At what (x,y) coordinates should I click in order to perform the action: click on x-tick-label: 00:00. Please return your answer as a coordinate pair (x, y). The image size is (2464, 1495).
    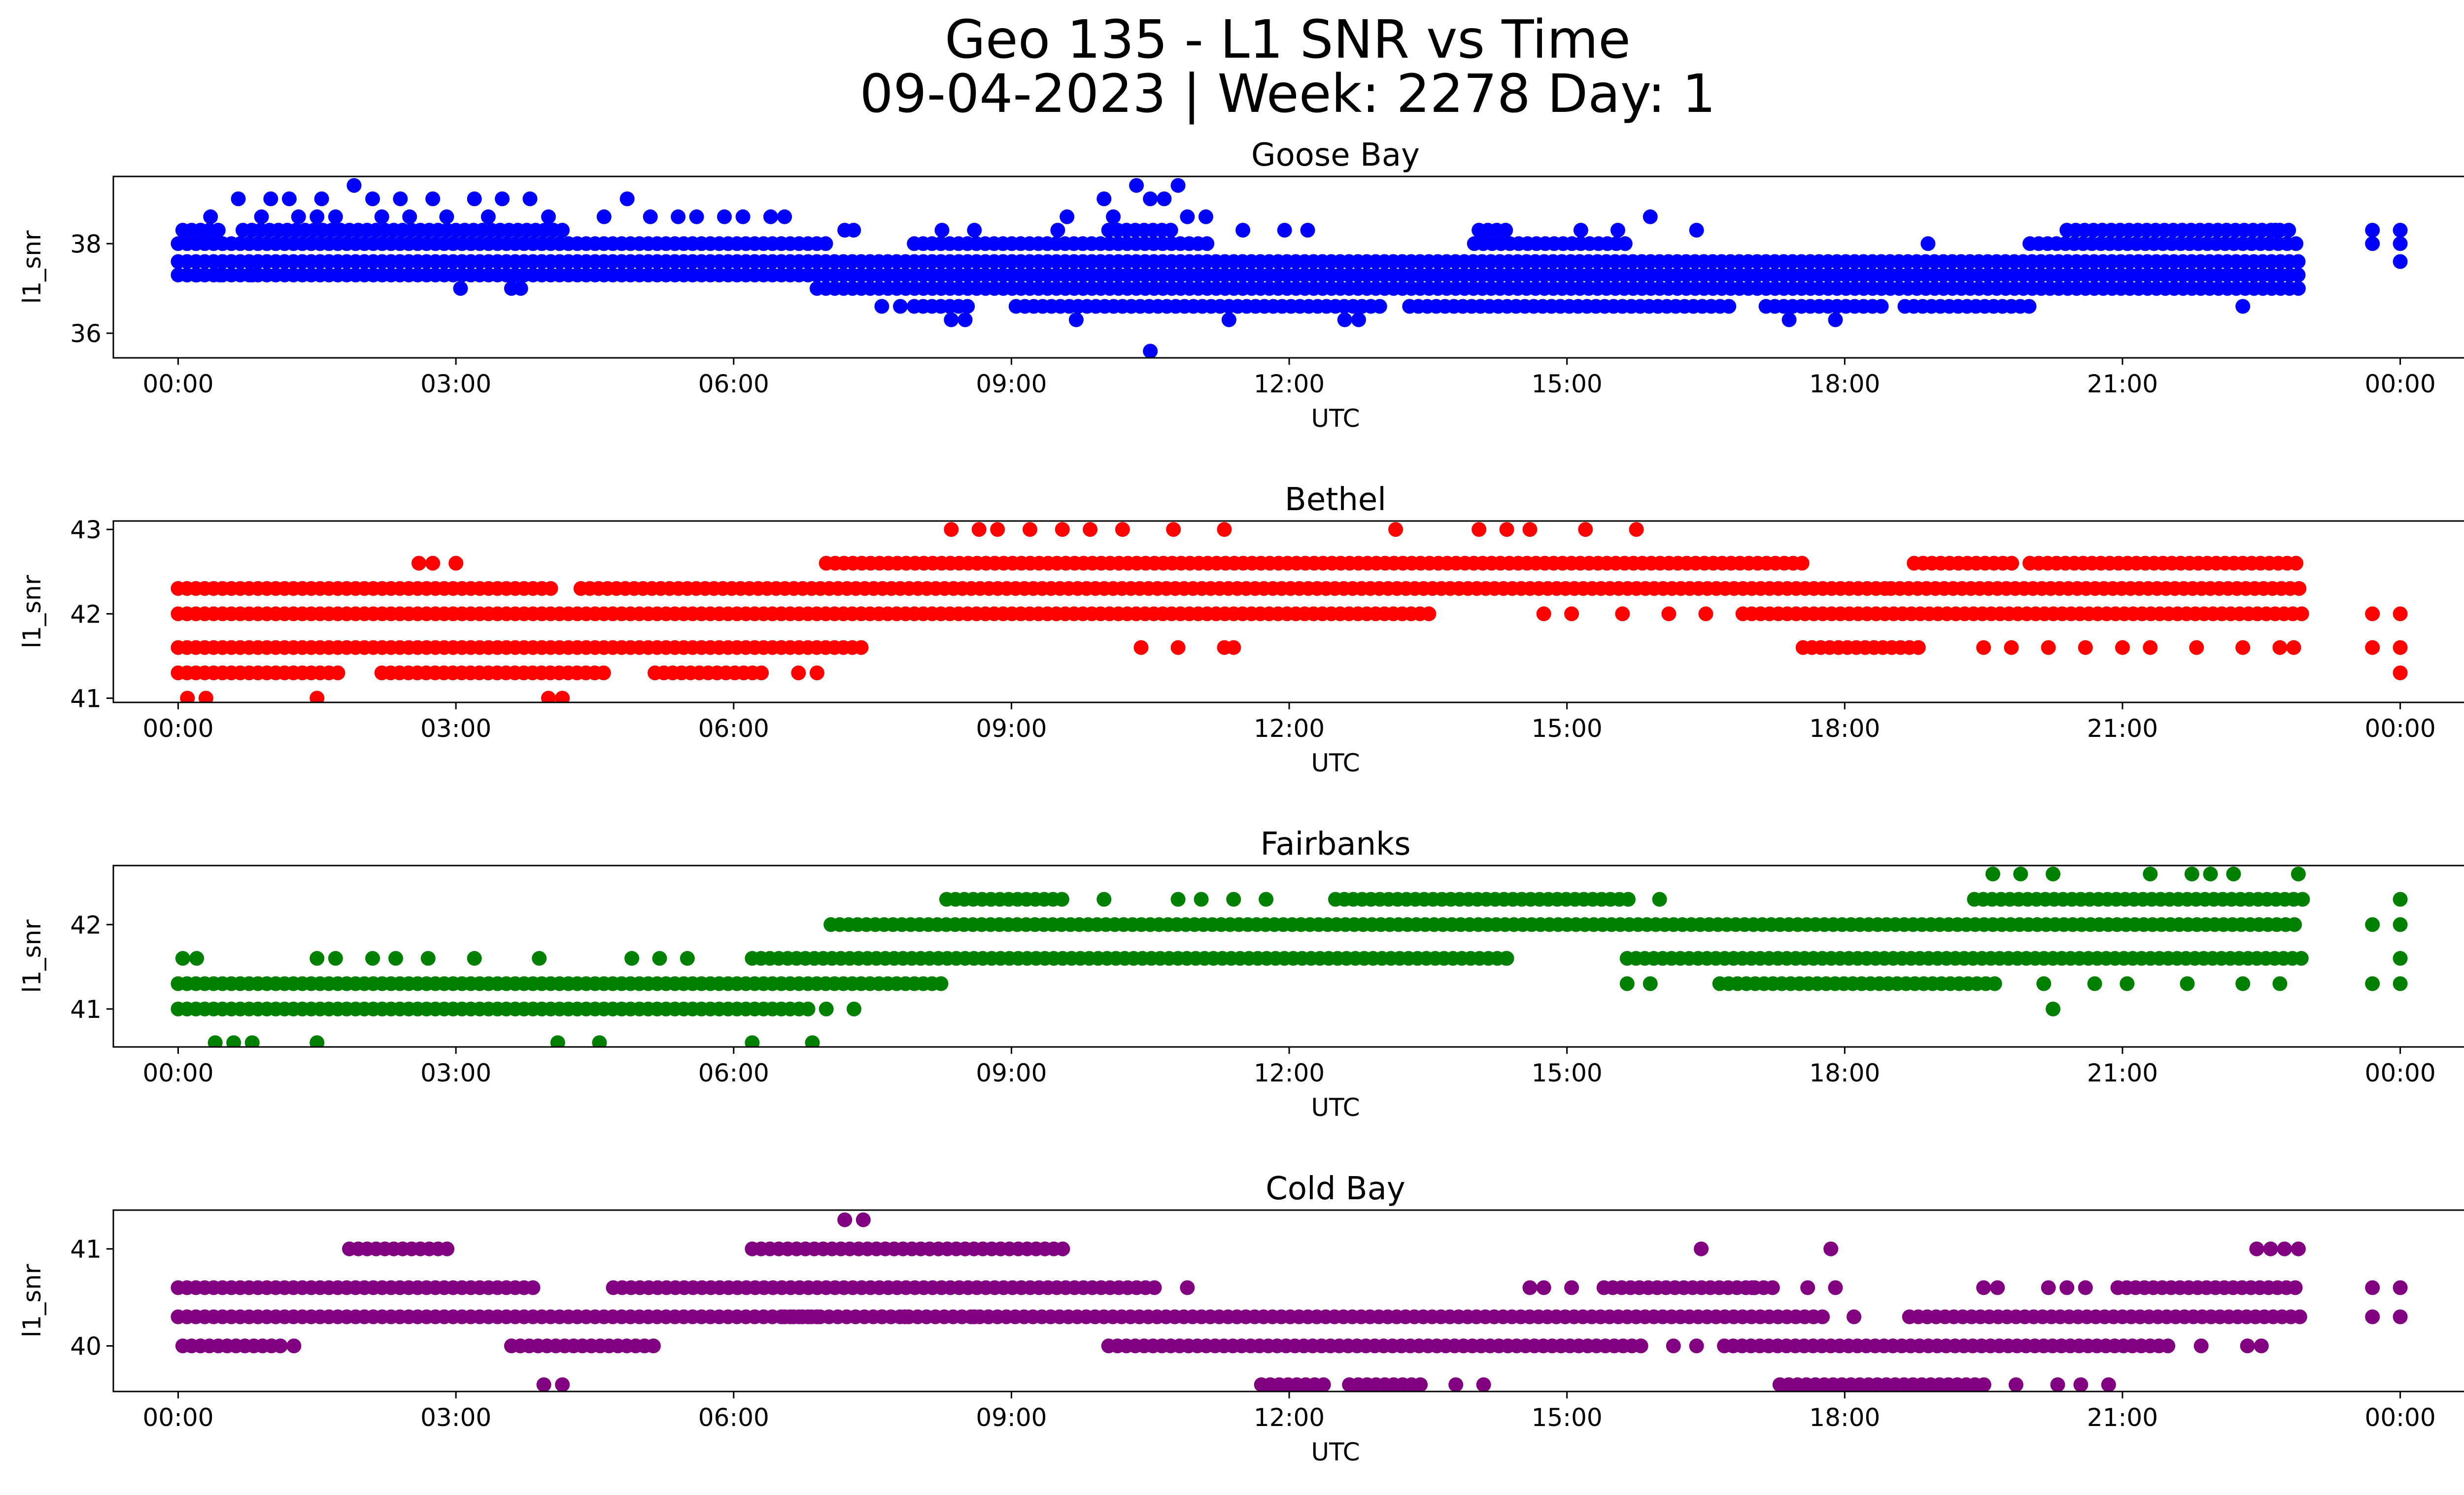
    Looking at the image, I should click on (177, 384).